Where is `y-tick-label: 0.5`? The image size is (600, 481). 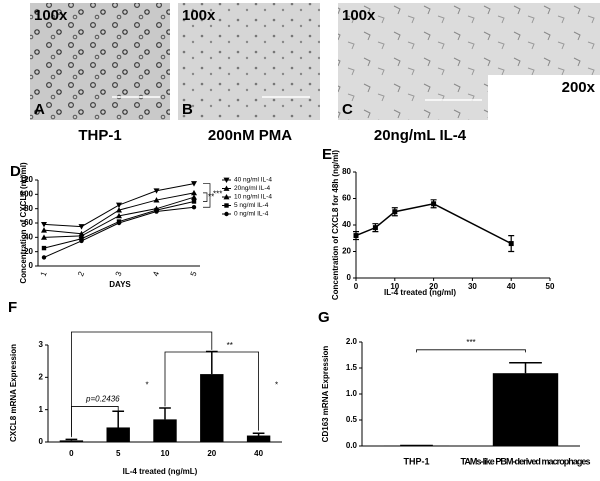 y-tick-label: 0.5 is located at coordinates (352, 419).